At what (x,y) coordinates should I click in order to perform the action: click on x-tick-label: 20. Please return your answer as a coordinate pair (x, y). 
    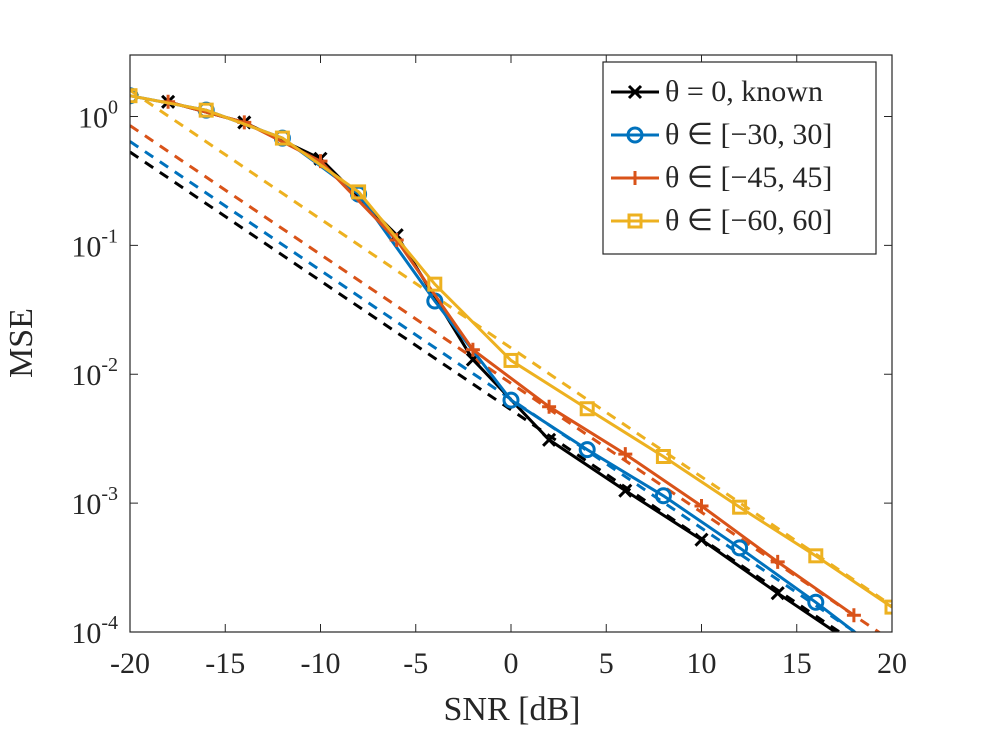
    Looking at the image, I should click on (892, 663).